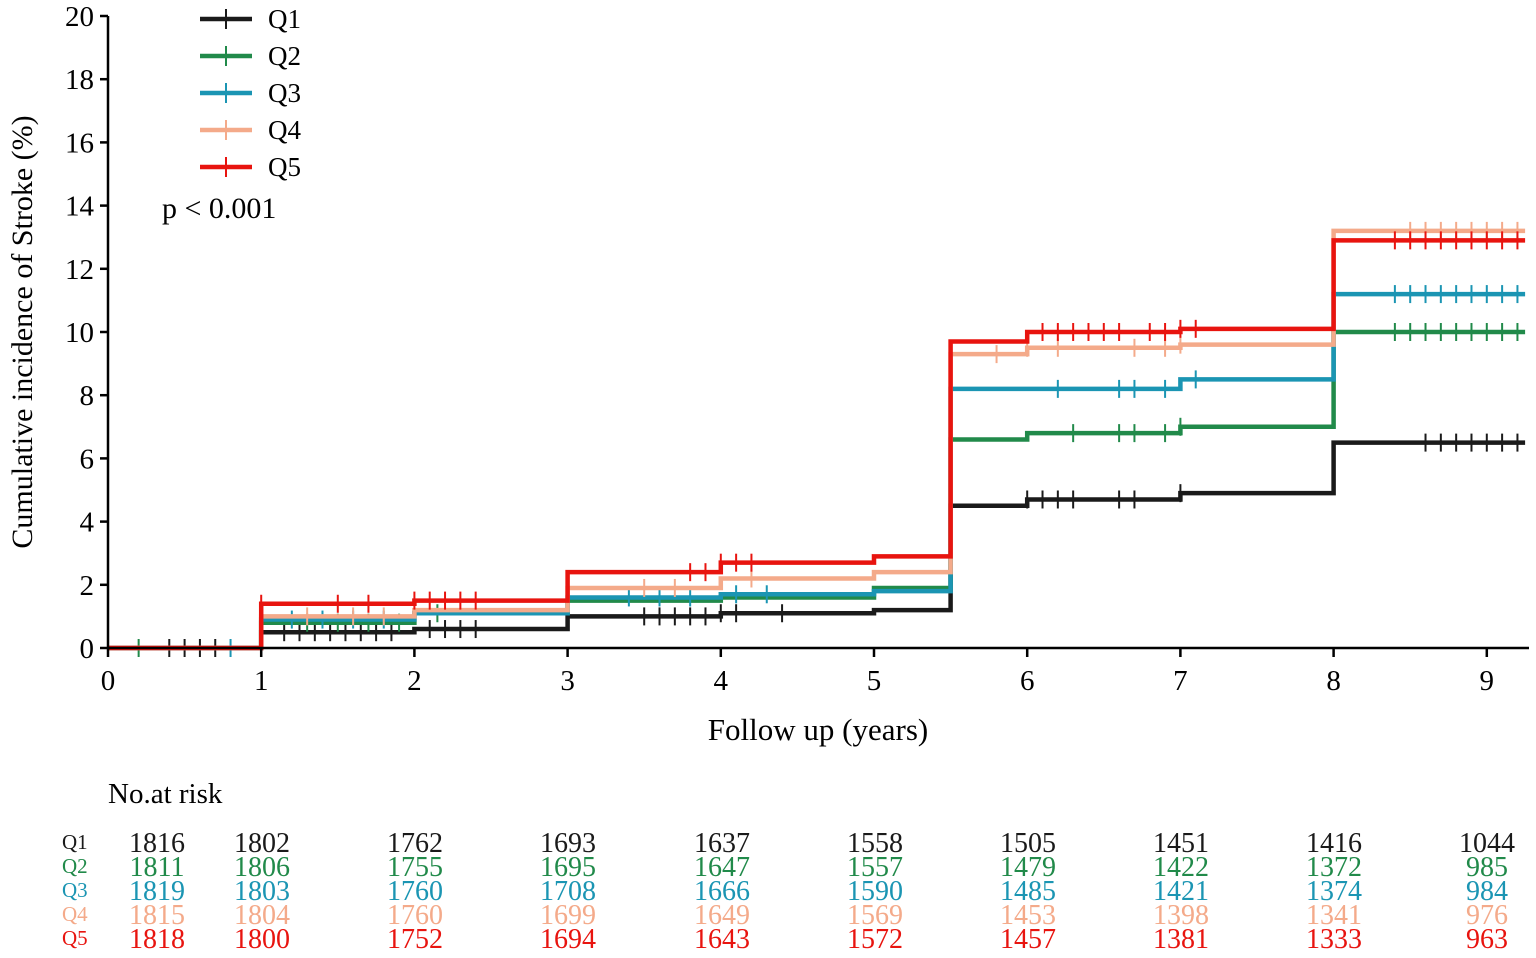  What do you see at coordinates (87, 459) in the screenshot?
I see `y-tick-label-6: 6` at bounding box center [87, 459].